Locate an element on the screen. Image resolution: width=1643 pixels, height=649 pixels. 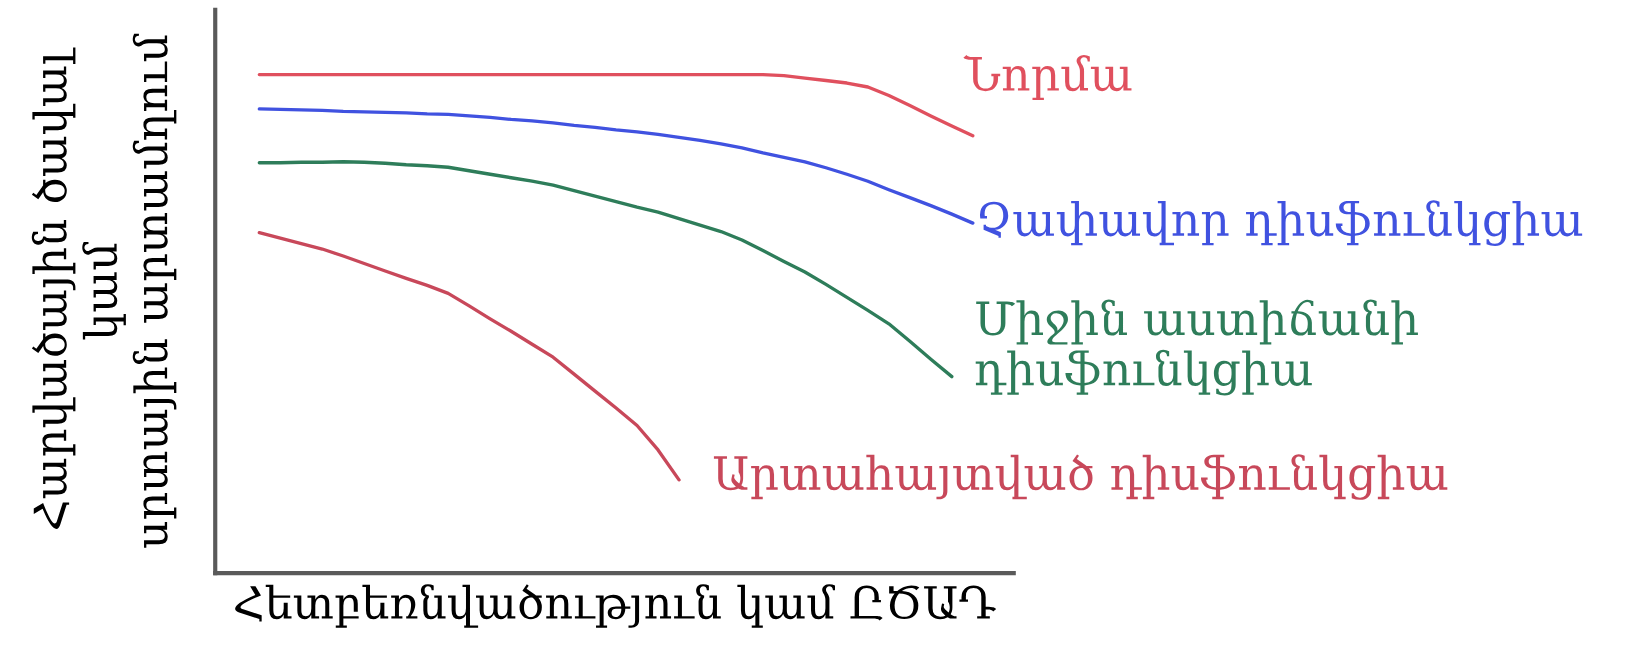
series-label: Նորմա is located at coordinates (1047, 78).